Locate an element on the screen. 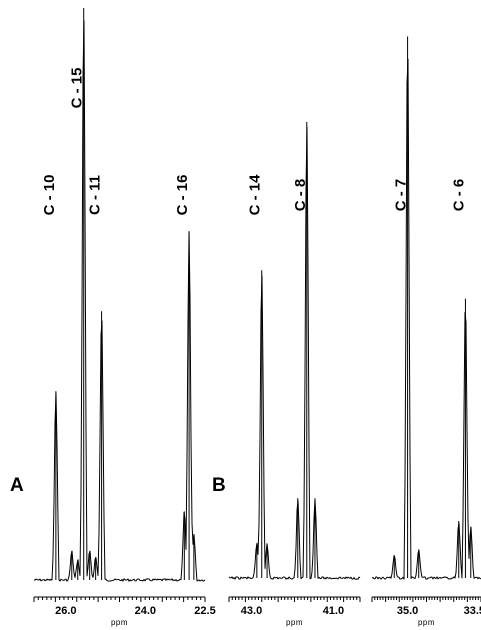  peak-label-c-15: C - 15 is located at coordinates (77, 88).